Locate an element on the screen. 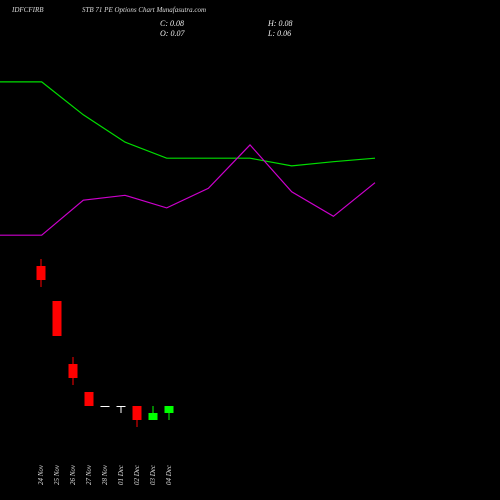 The height and width of the screenshot is (500, 500). x-tick-label: 03 Dec is located at coordinates (153, 474).